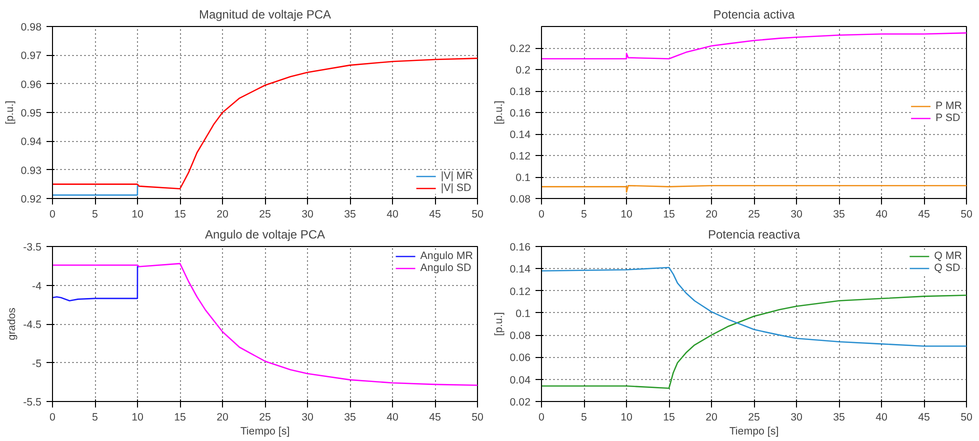 The image size is (979, 441). I want to click on y-tick-label: 0.06, so click(520, 358).